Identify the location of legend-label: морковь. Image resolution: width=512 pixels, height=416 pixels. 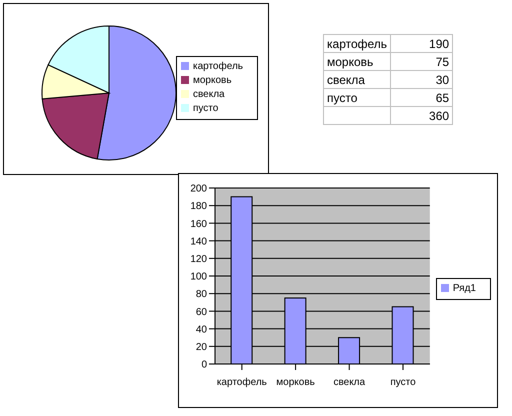
(212, 80).